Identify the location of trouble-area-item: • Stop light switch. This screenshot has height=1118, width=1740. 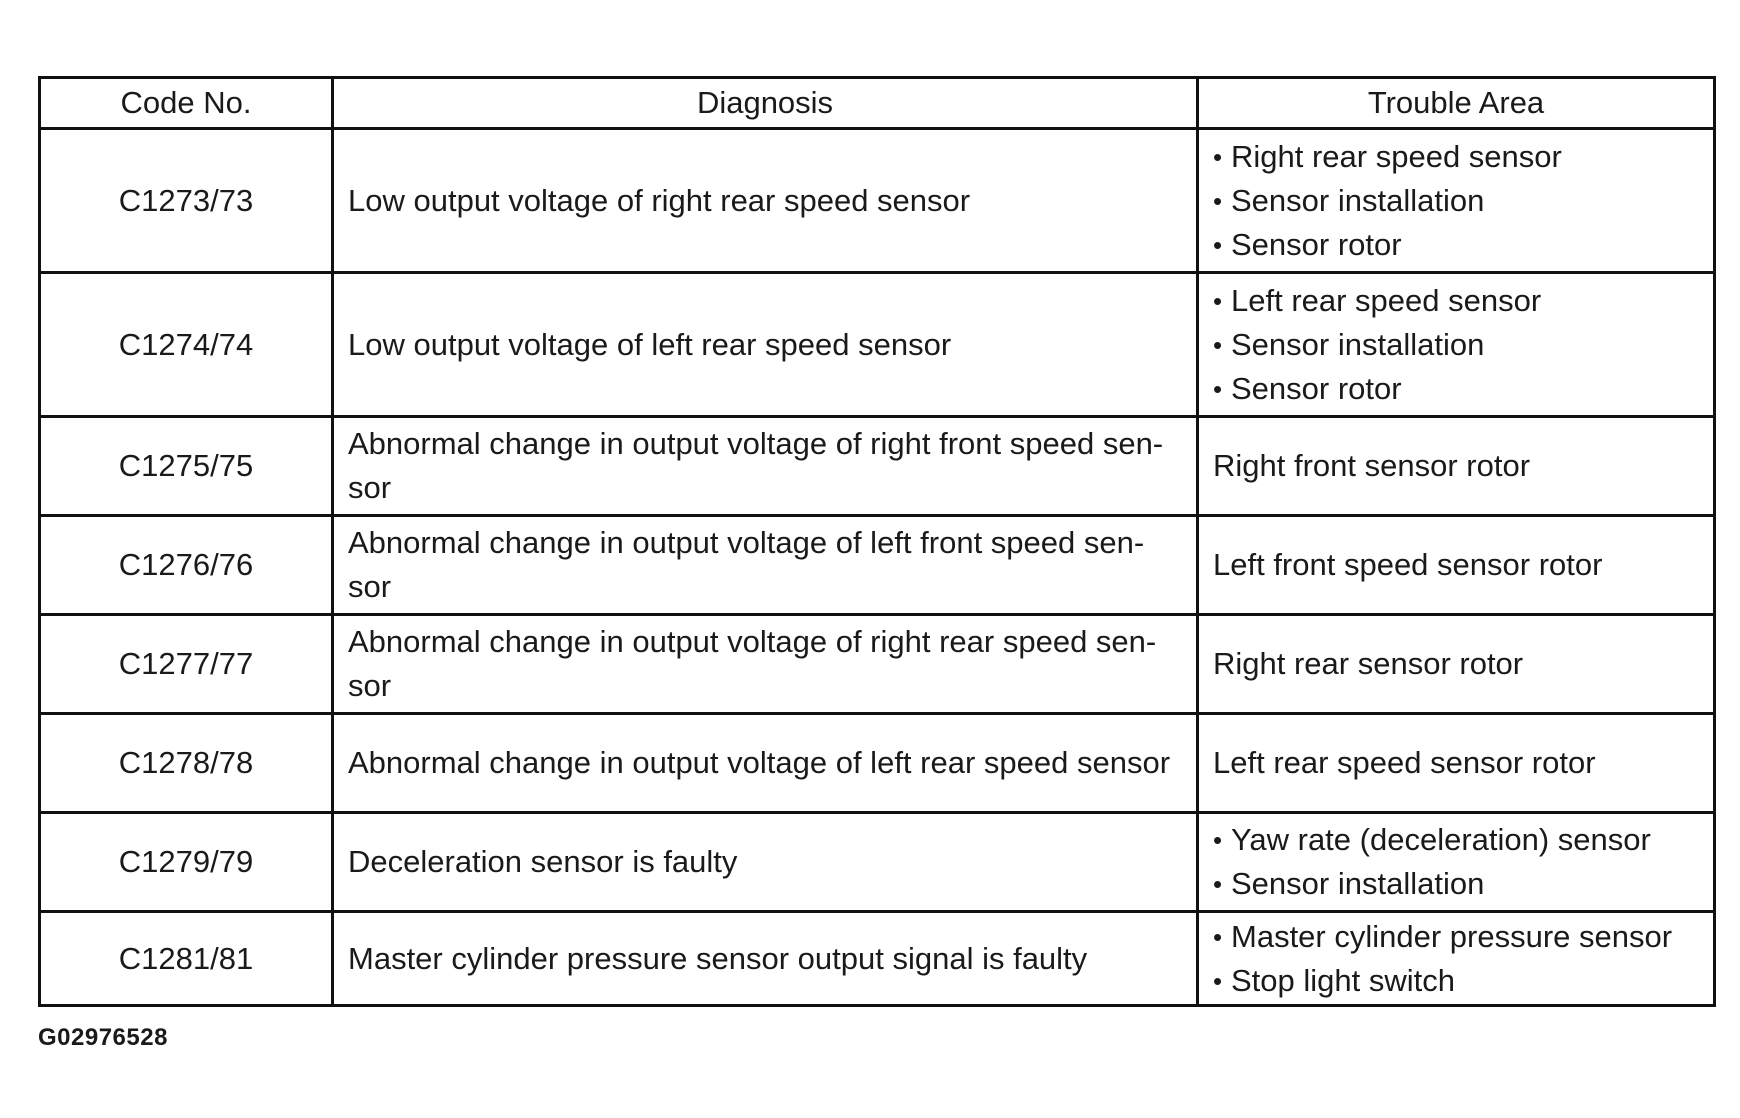
(1459, 981).